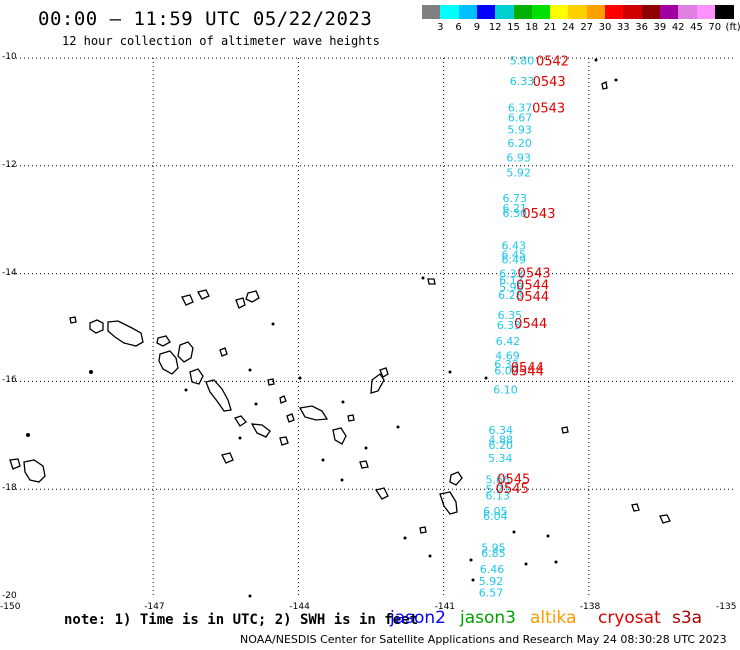 The height and width of the screenshot is (650, 740). What do you see at coordinates (522, 61) in the screenshot?
I see `wave-height-value: 5.80` at bounding box center [522, 61].